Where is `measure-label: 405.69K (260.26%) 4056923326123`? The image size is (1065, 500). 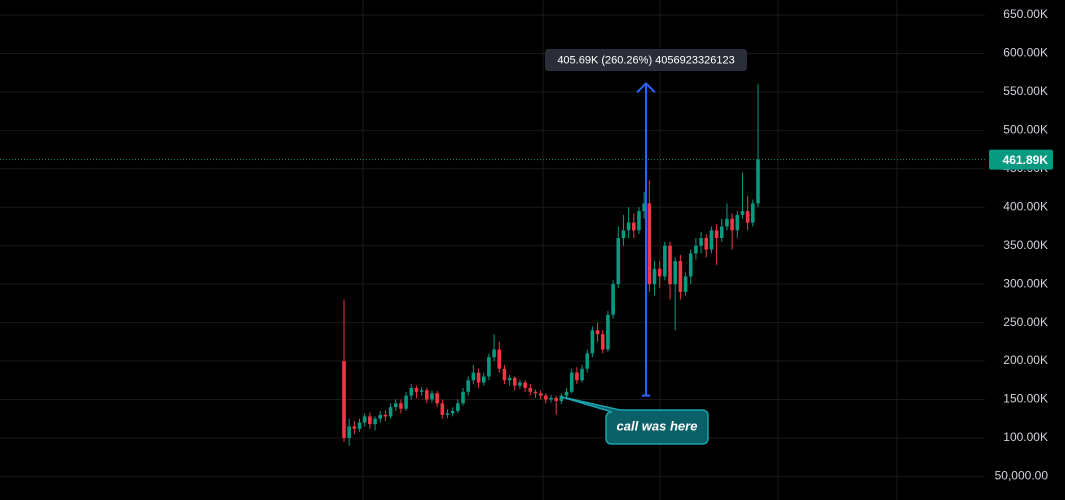 measure-label: 405.69K (260.26%) 4056923326123 is located at coordinates (645, 60).